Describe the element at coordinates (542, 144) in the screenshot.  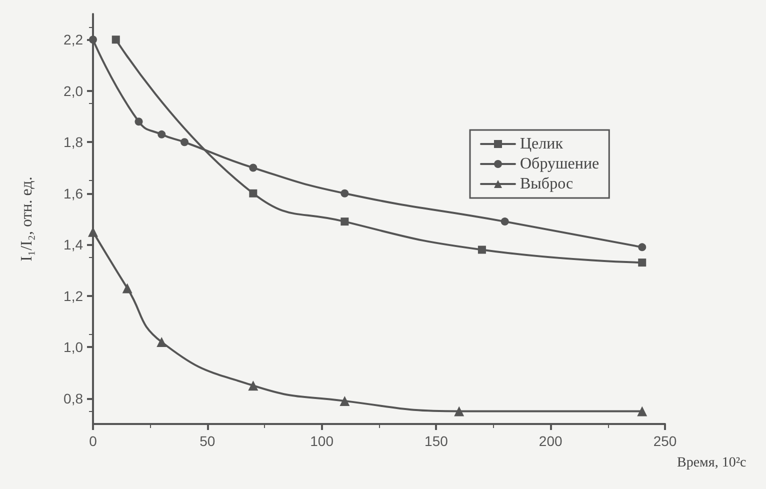
I see `legend-label: Целик` at that location.